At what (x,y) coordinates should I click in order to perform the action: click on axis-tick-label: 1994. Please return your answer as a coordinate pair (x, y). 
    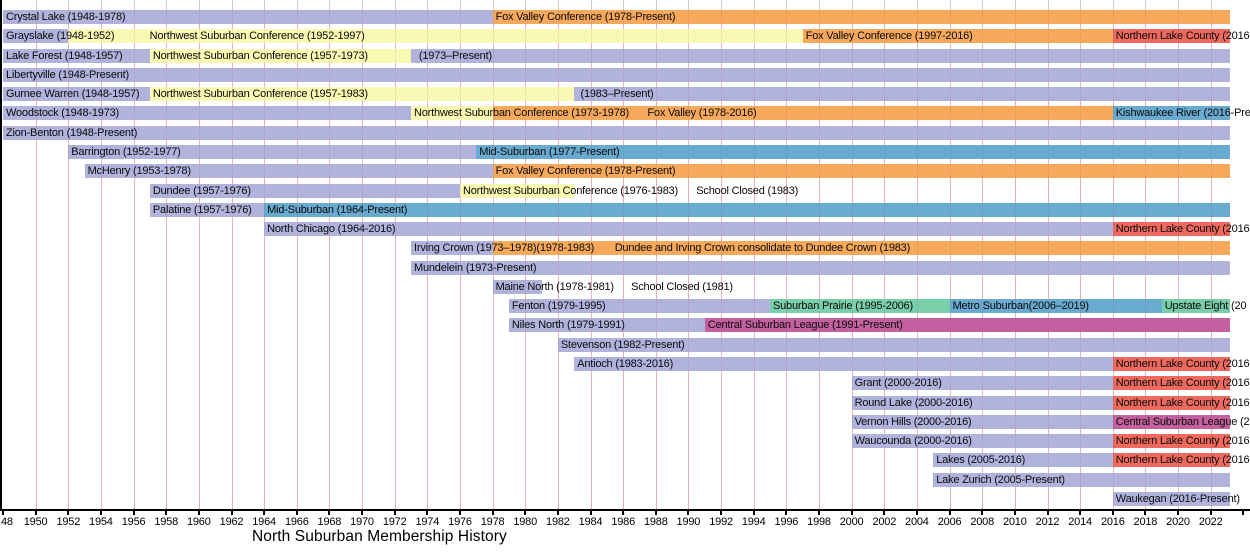
    Looking at the image, I should click on (753, 522).